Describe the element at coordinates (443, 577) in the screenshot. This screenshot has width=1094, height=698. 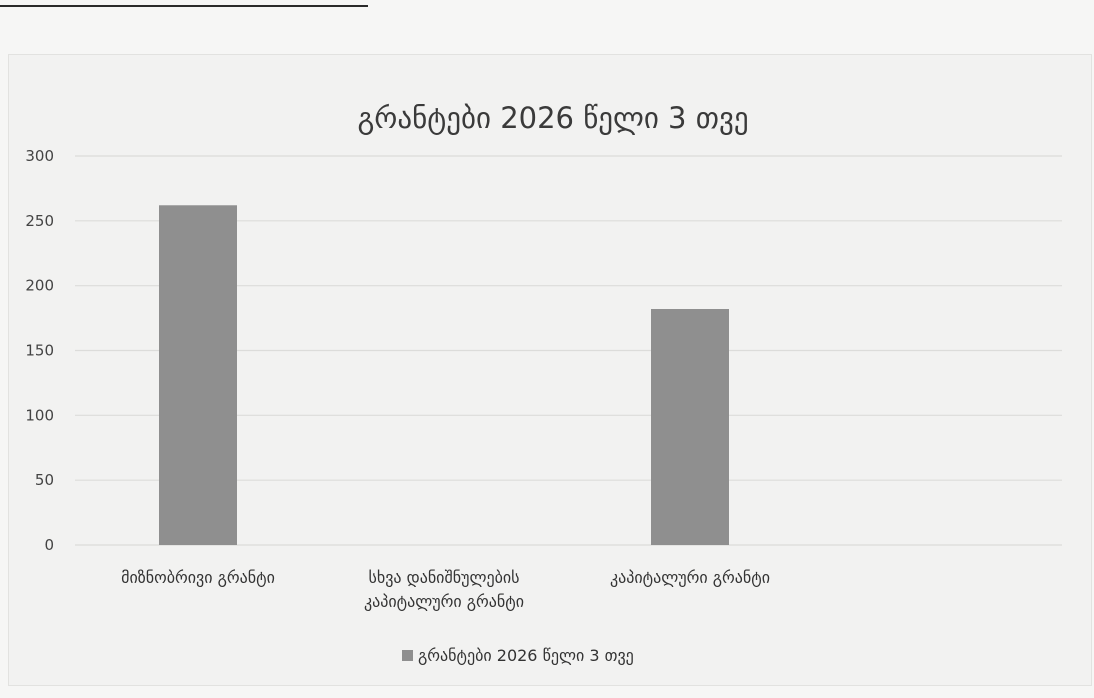
I see `category-label: სხვა დანიშნულების` at that location.